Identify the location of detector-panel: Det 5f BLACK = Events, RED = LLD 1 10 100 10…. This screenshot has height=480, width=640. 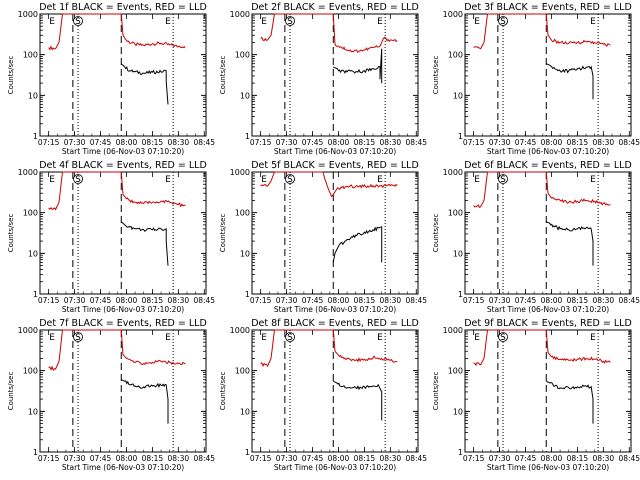
(323, 237).